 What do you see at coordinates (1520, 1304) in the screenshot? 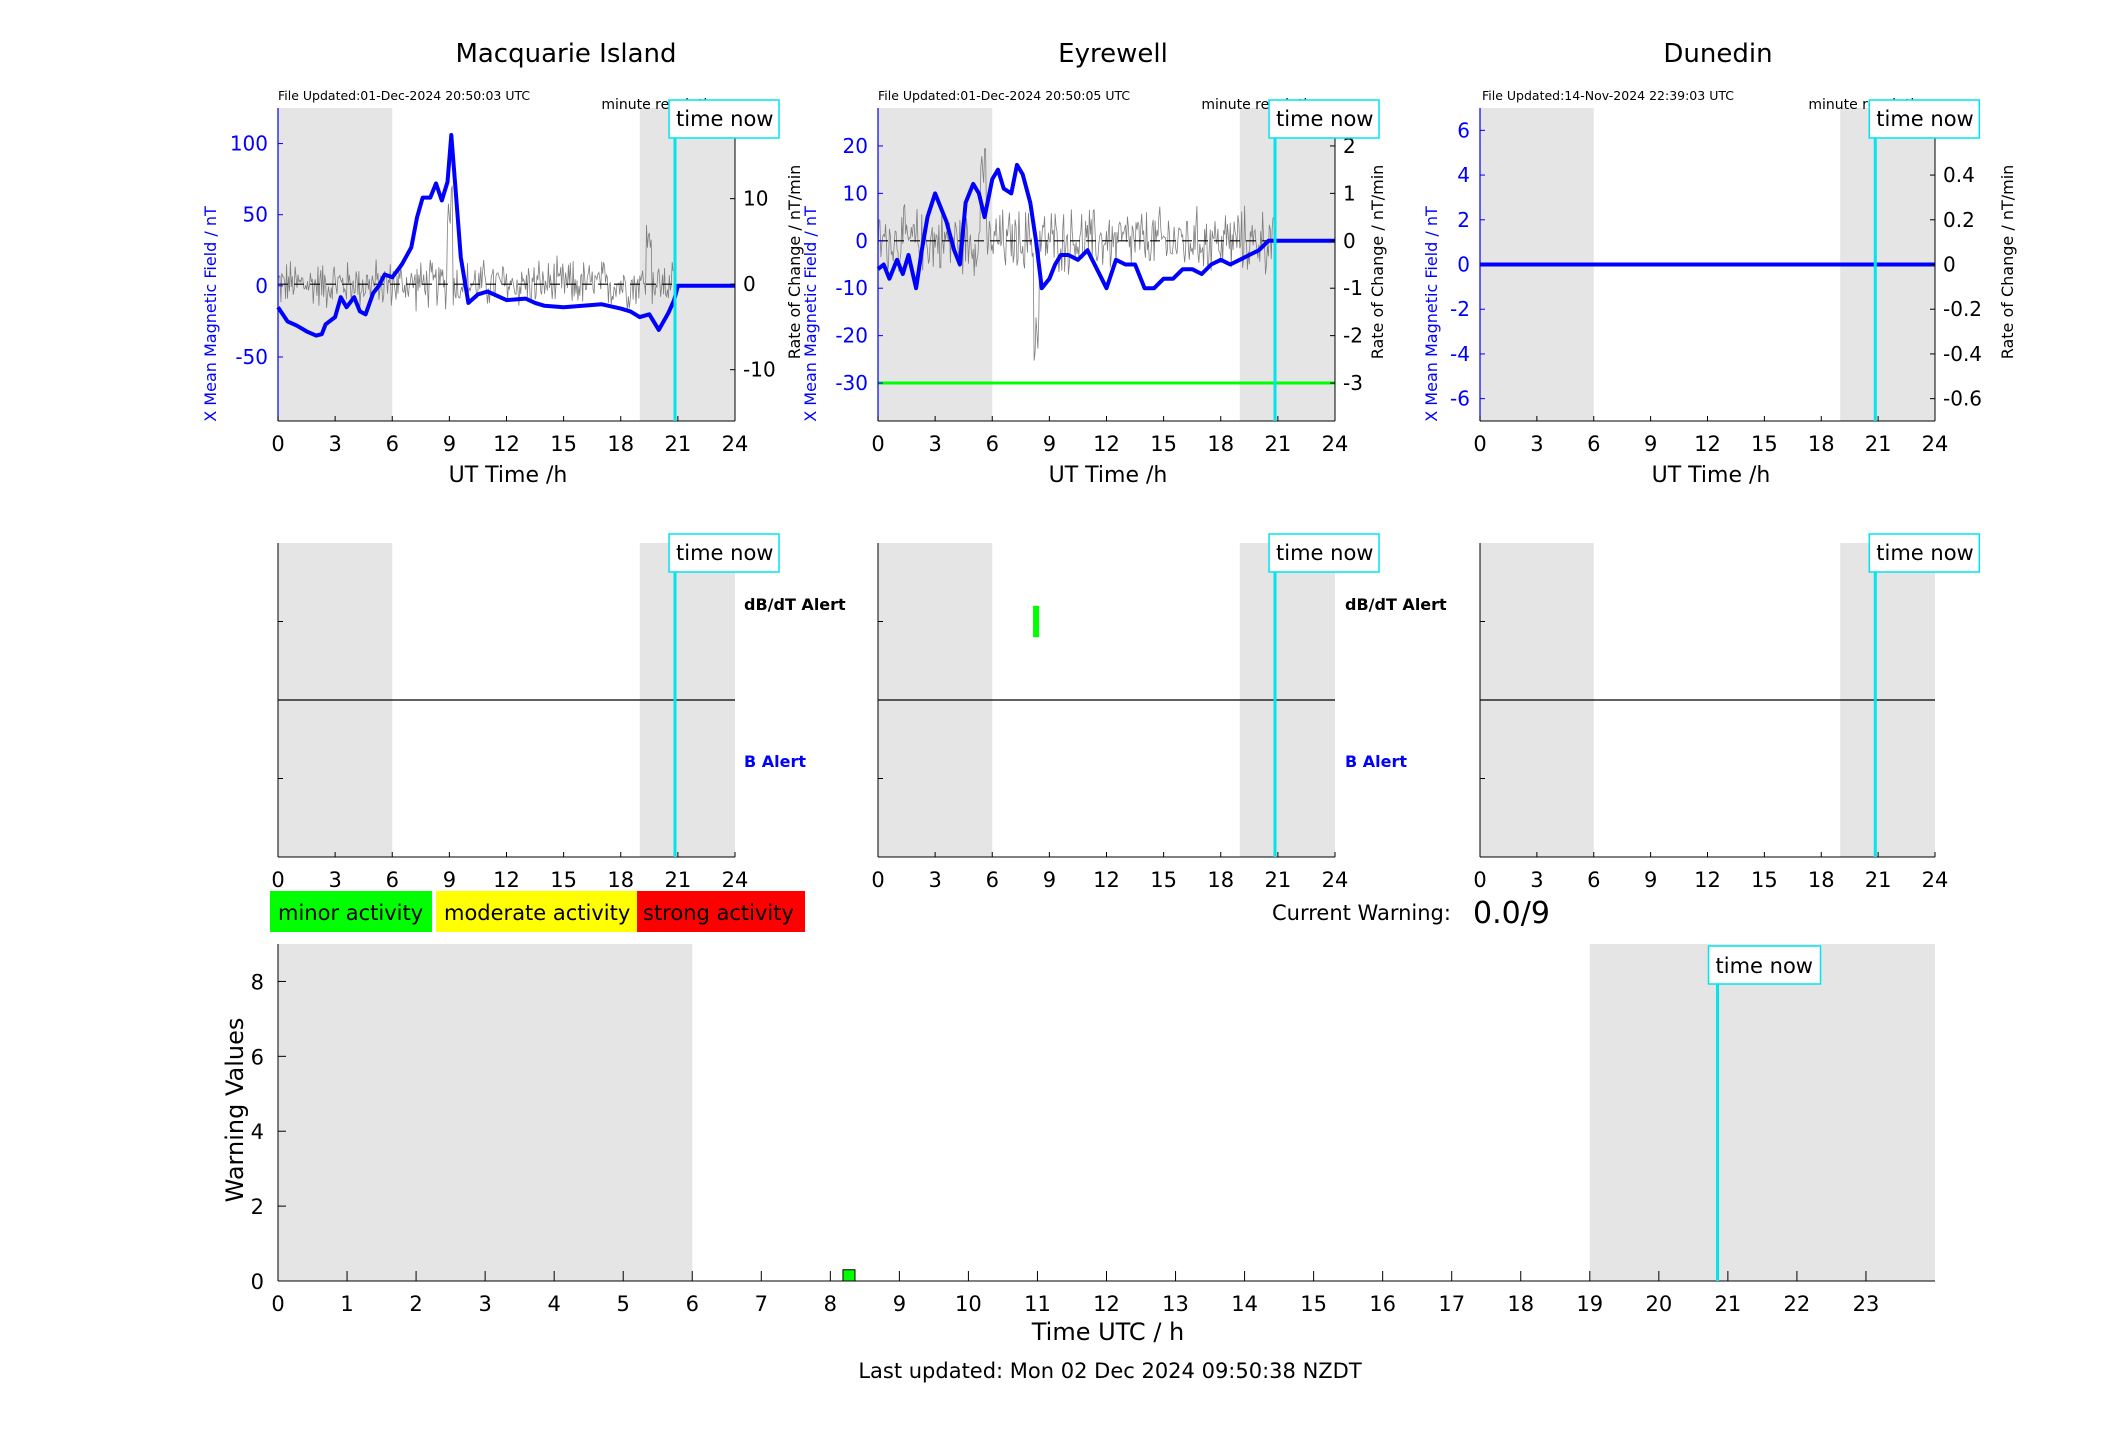
I see `warning-x-tick-label: 18` at bounding box center [1520, 1304].